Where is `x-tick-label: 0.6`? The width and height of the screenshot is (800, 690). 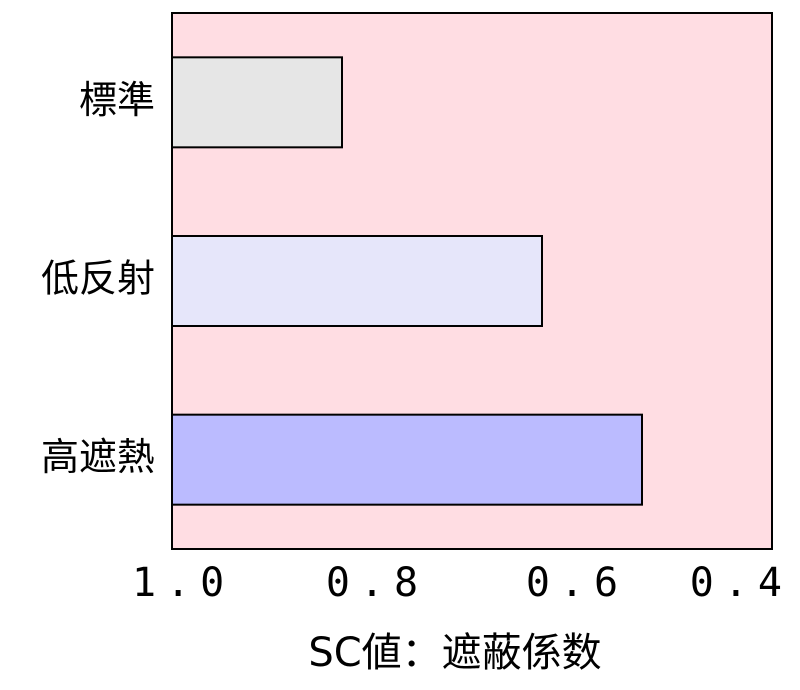
x-tick-label: 0.6 is located at coordinates (577, 583).